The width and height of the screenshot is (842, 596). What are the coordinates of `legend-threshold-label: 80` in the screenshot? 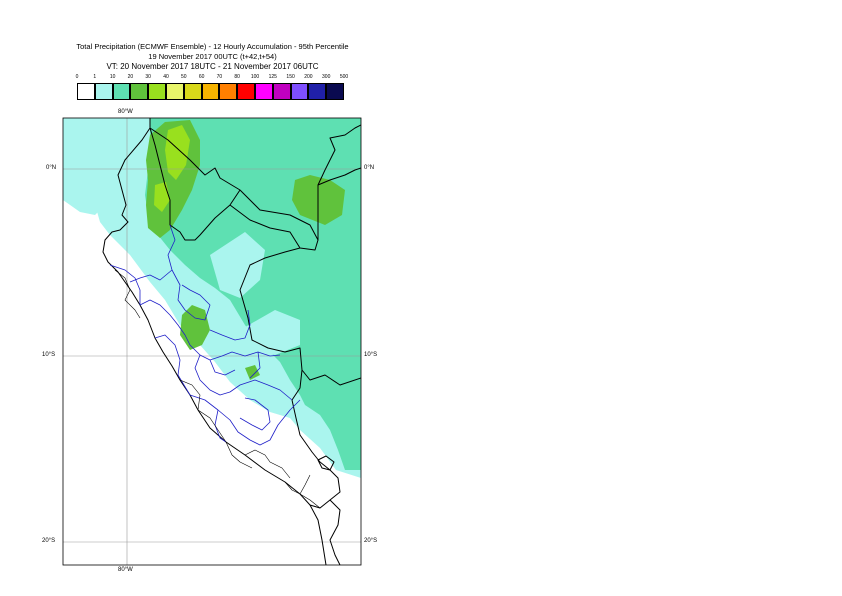 It's located at (237, 77).